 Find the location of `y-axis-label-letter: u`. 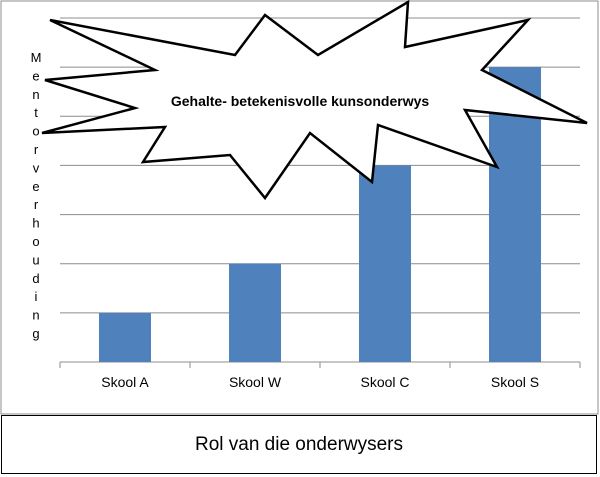

y-axis-label-letter: u is located at coordinates (35, 259).